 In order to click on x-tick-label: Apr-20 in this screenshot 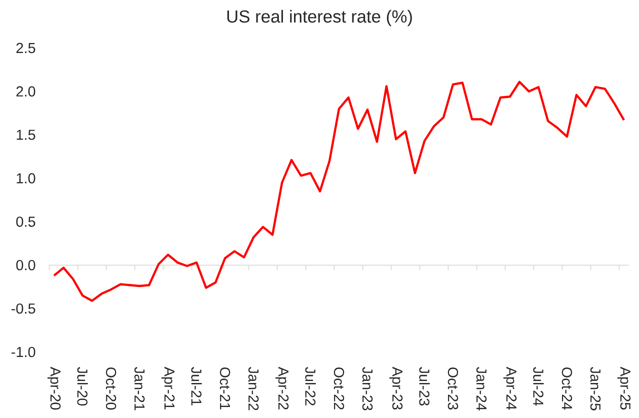, I will do `click(54, 388)`.